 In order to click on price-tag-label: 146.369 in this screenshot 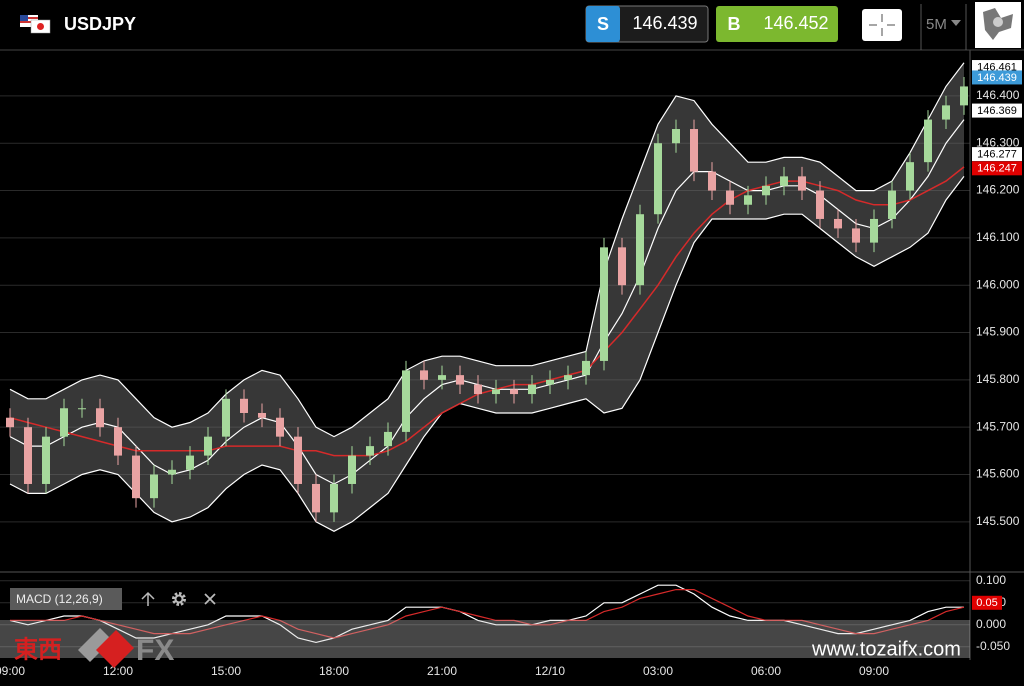, I will do `click(997, 111)`.